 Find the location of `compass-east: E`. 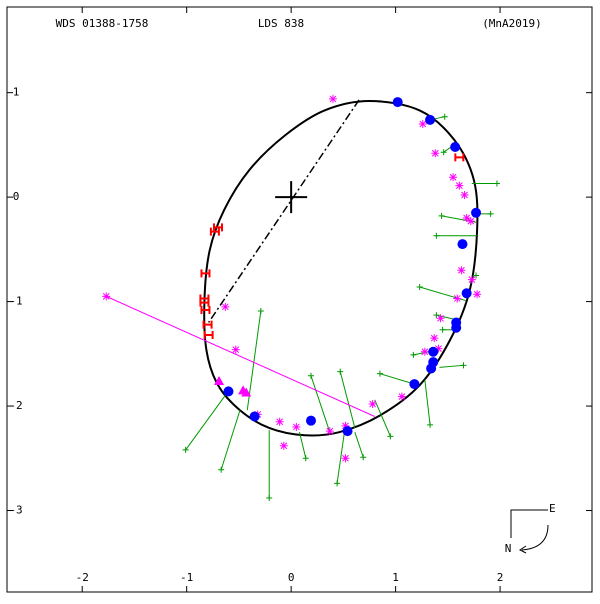

compass-east: E is located at coordinates (552, 508).